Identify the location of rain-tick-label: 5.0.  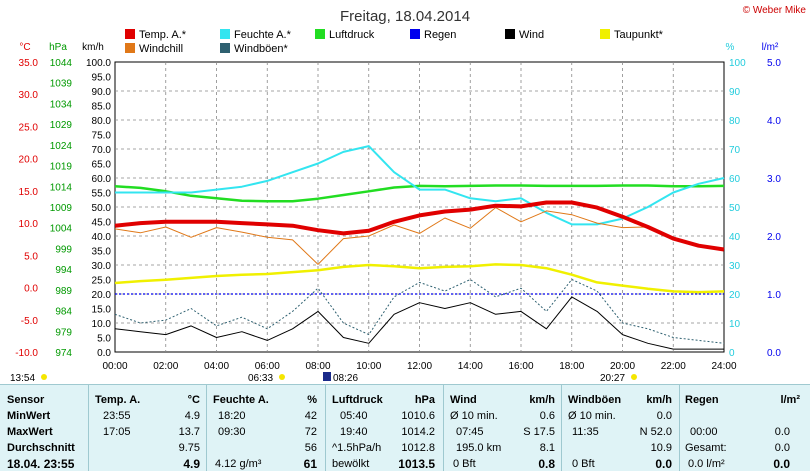
(774, 63).